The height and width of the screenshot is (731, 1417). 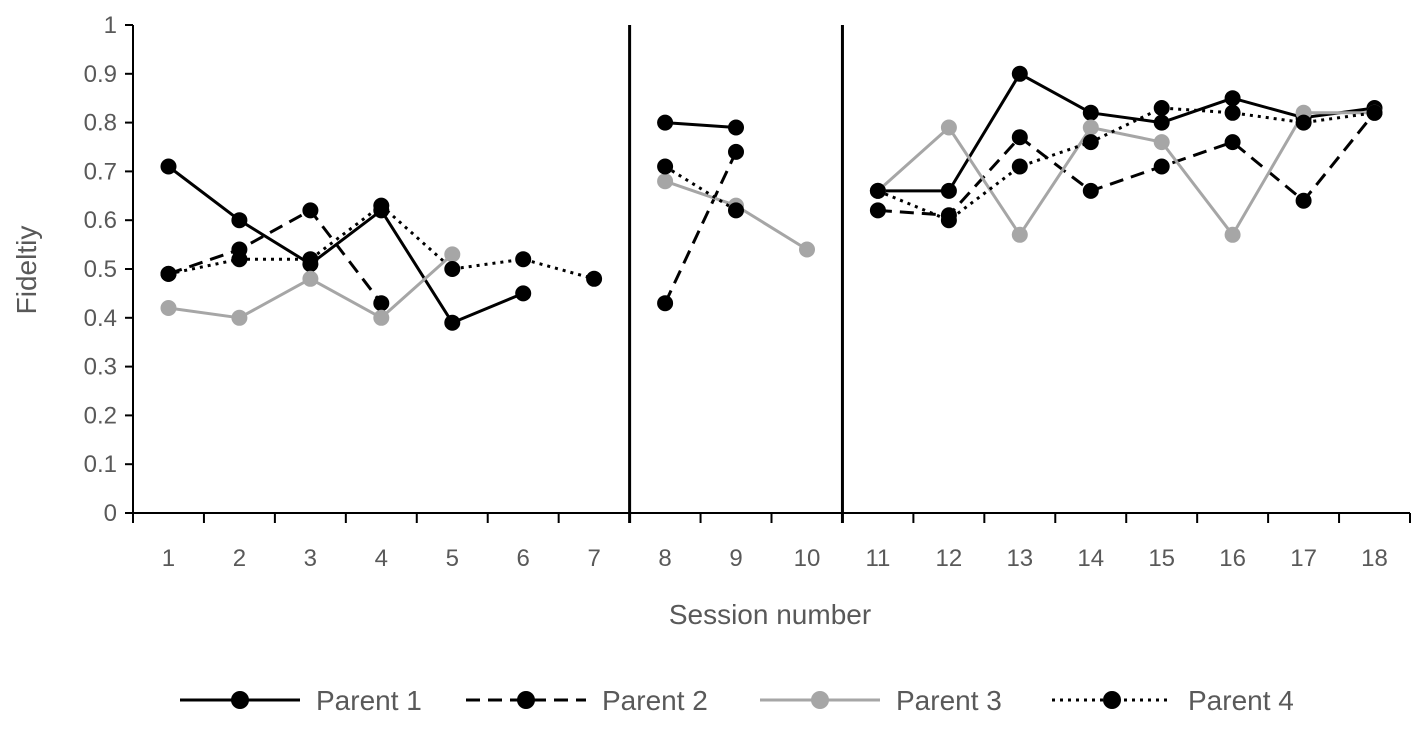 What do you see at coordinates (775, 558) in the screenshot?
I see `x-tick-labels: 1 2 3 4 5 6 7 8 9 10 11 12 13 14 15 16 17 18` at bounding box center [775, 558].